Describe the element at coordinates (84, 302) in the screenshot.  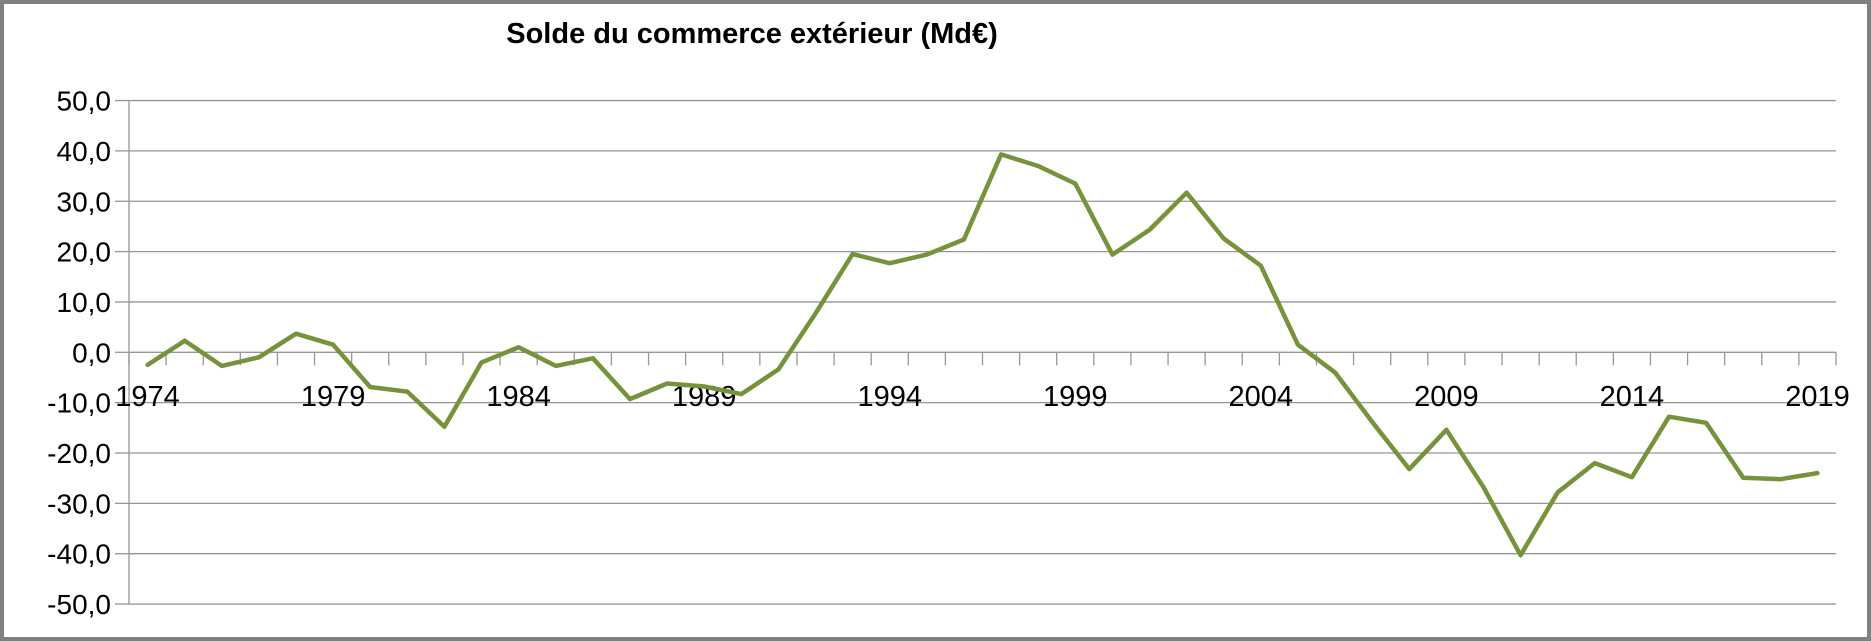
I see `y-axis-tick-label: 10,0` at that location.